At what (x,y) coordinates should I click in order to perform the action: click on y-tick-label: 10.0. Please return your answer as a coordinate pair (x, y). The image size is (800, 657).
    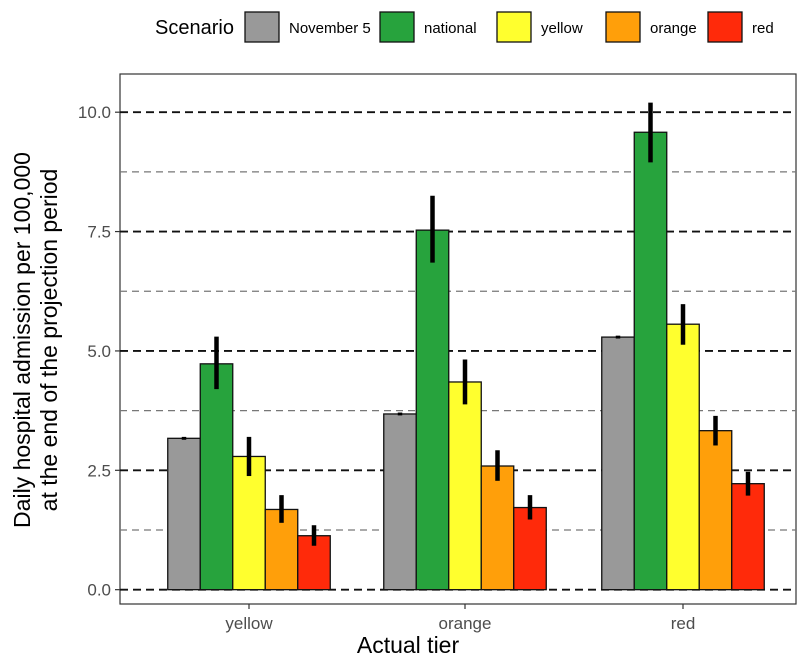
    Looking at the image, I should click on (94, 112).